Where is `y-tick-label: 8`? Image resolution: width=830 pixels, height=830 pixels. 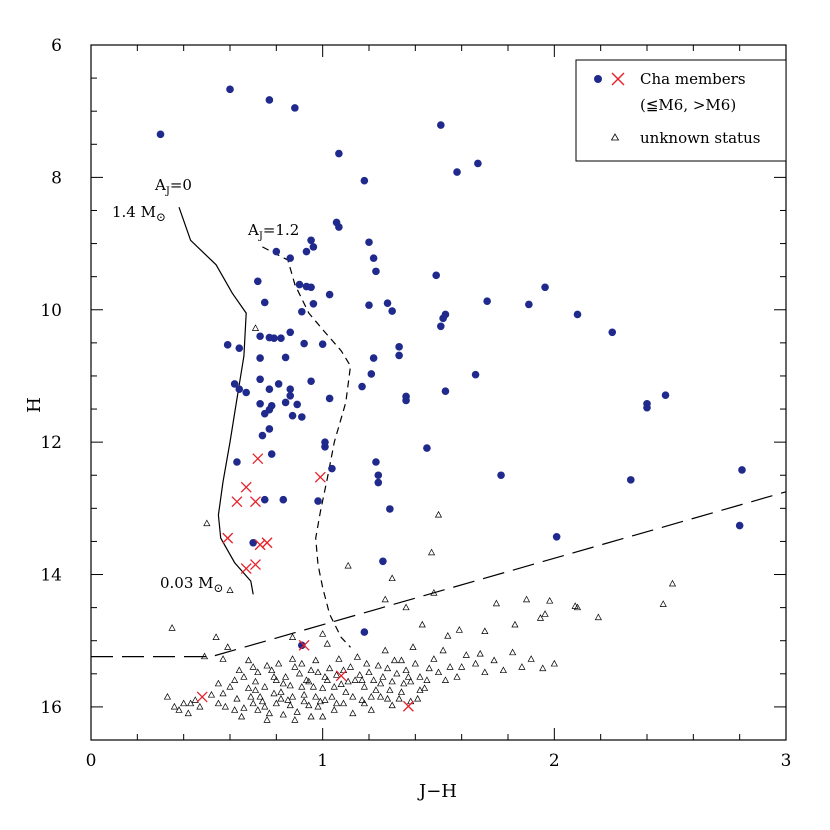 y-tick-label: 8 is located at coordinates (56, 178).